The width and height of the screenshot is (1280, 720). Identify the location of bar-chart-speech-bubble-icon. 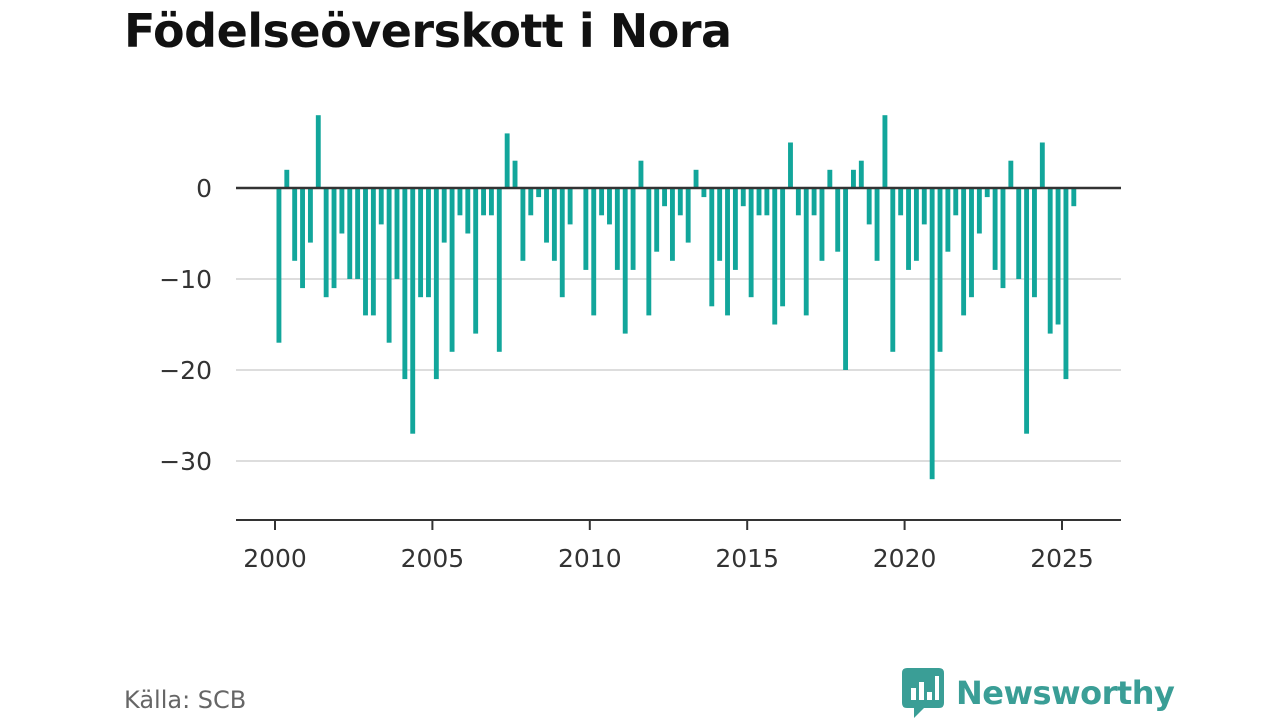
(923, 693).